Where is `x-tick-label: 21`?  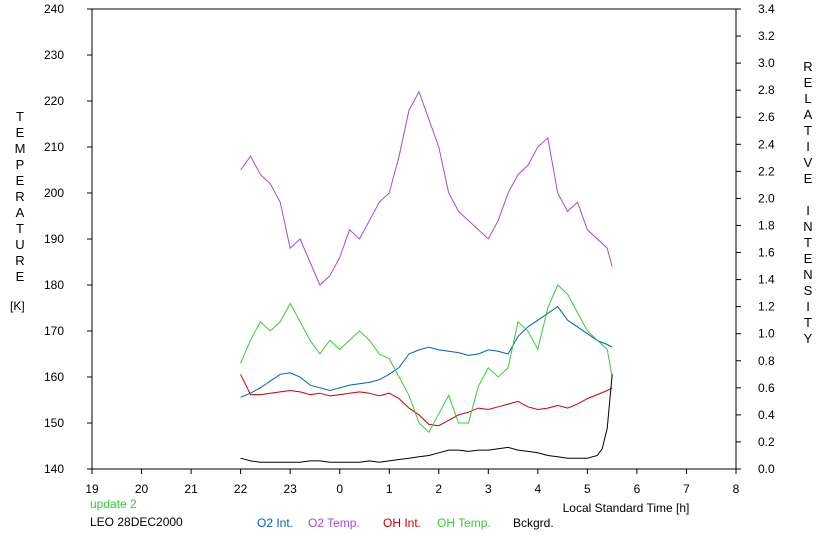 x-tick-label: 21 is located at coordinates (191, 489).